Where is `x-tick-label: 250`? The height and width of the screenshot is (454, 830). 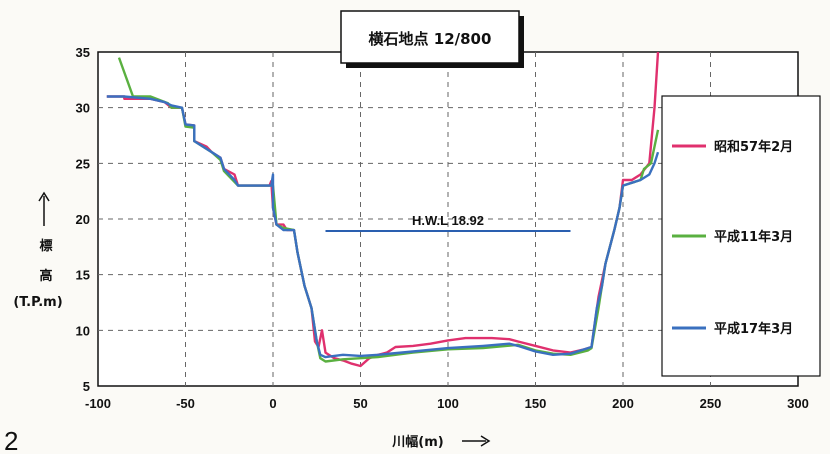 x-tick-label: 250 is located at coordinates (711, 403).